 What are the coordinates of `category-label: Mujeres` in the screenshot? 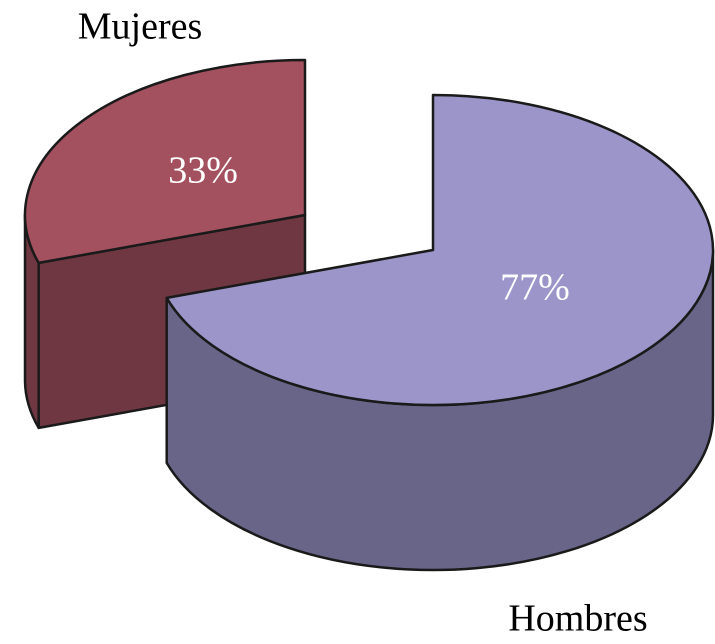 It's located at (140, 27).